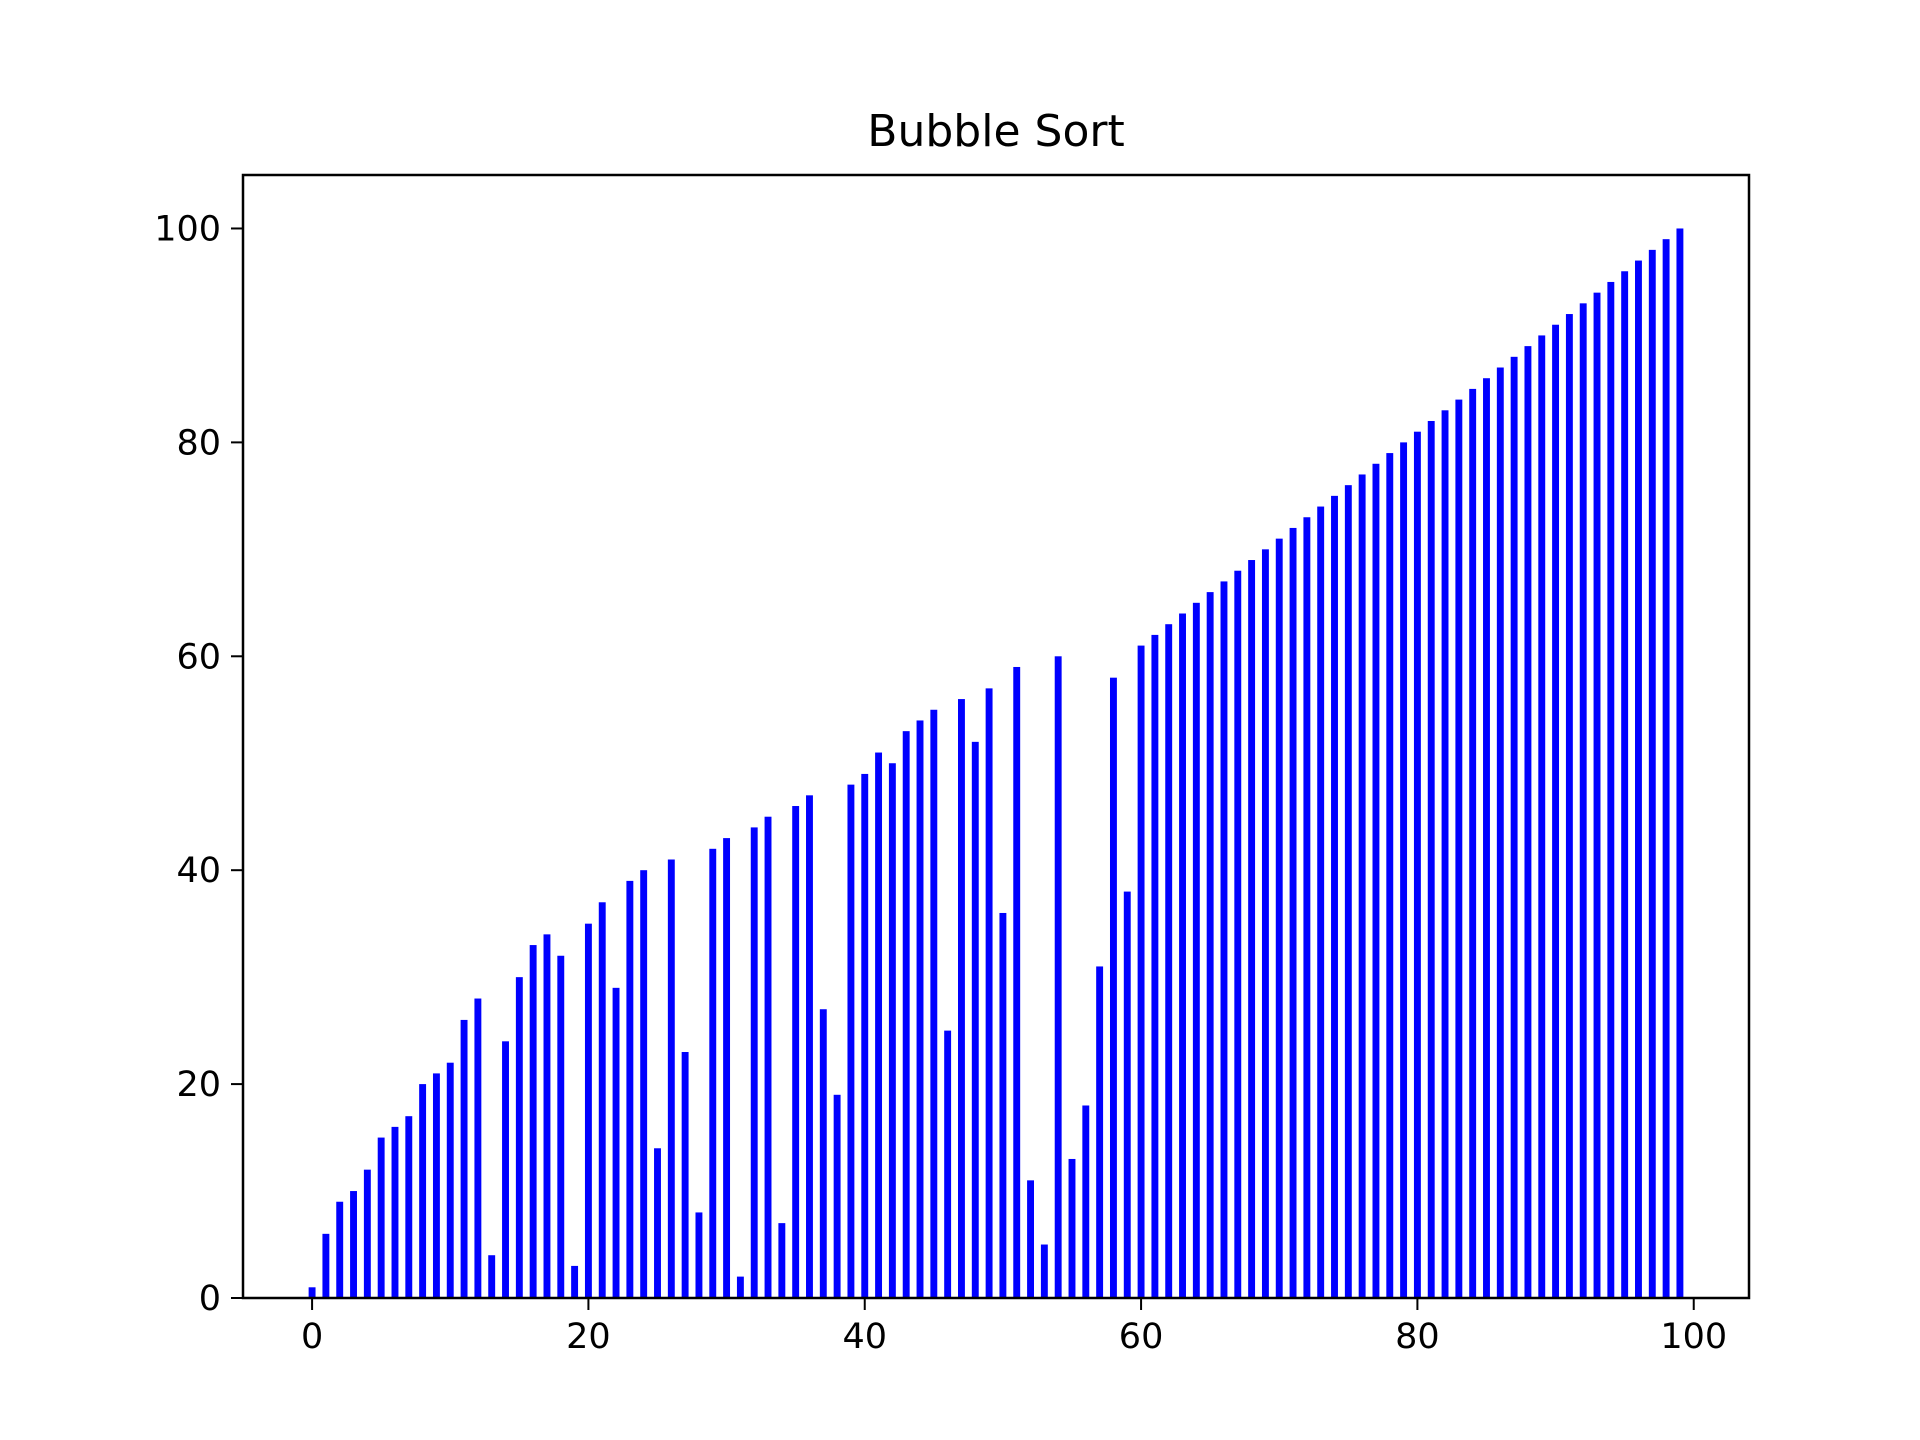  What do you see at coordinates (210, 1299) in the screenshot?
I see `y-tick-label: 0` at bounding box center [210, 1299].